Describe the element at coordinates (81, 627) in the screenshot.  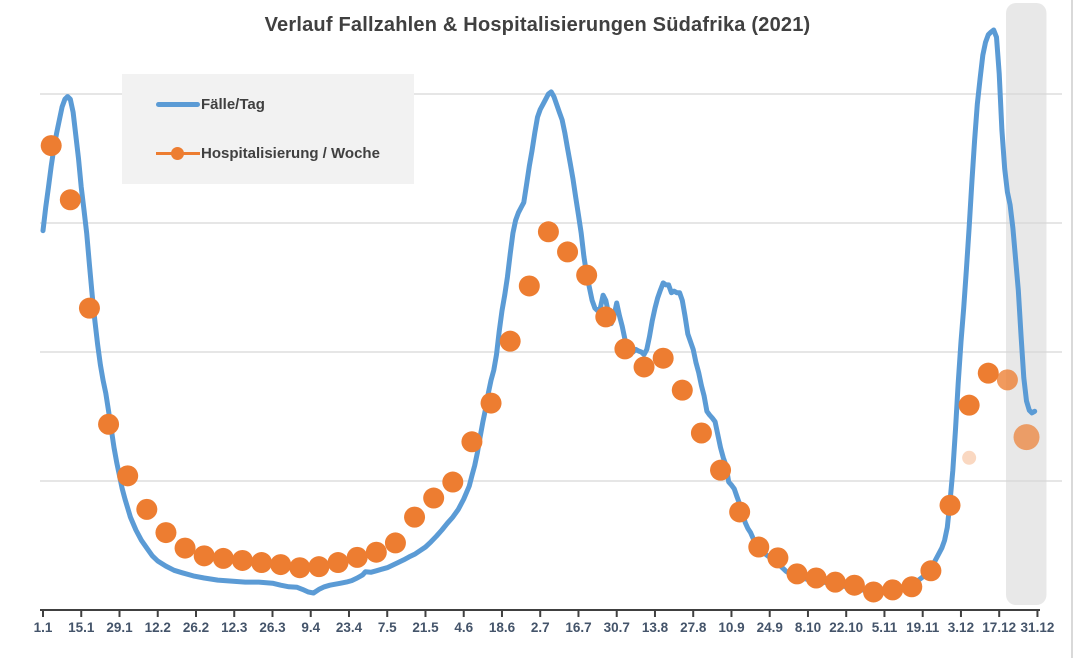
I see `x-tick-label: 15.1` at that location.